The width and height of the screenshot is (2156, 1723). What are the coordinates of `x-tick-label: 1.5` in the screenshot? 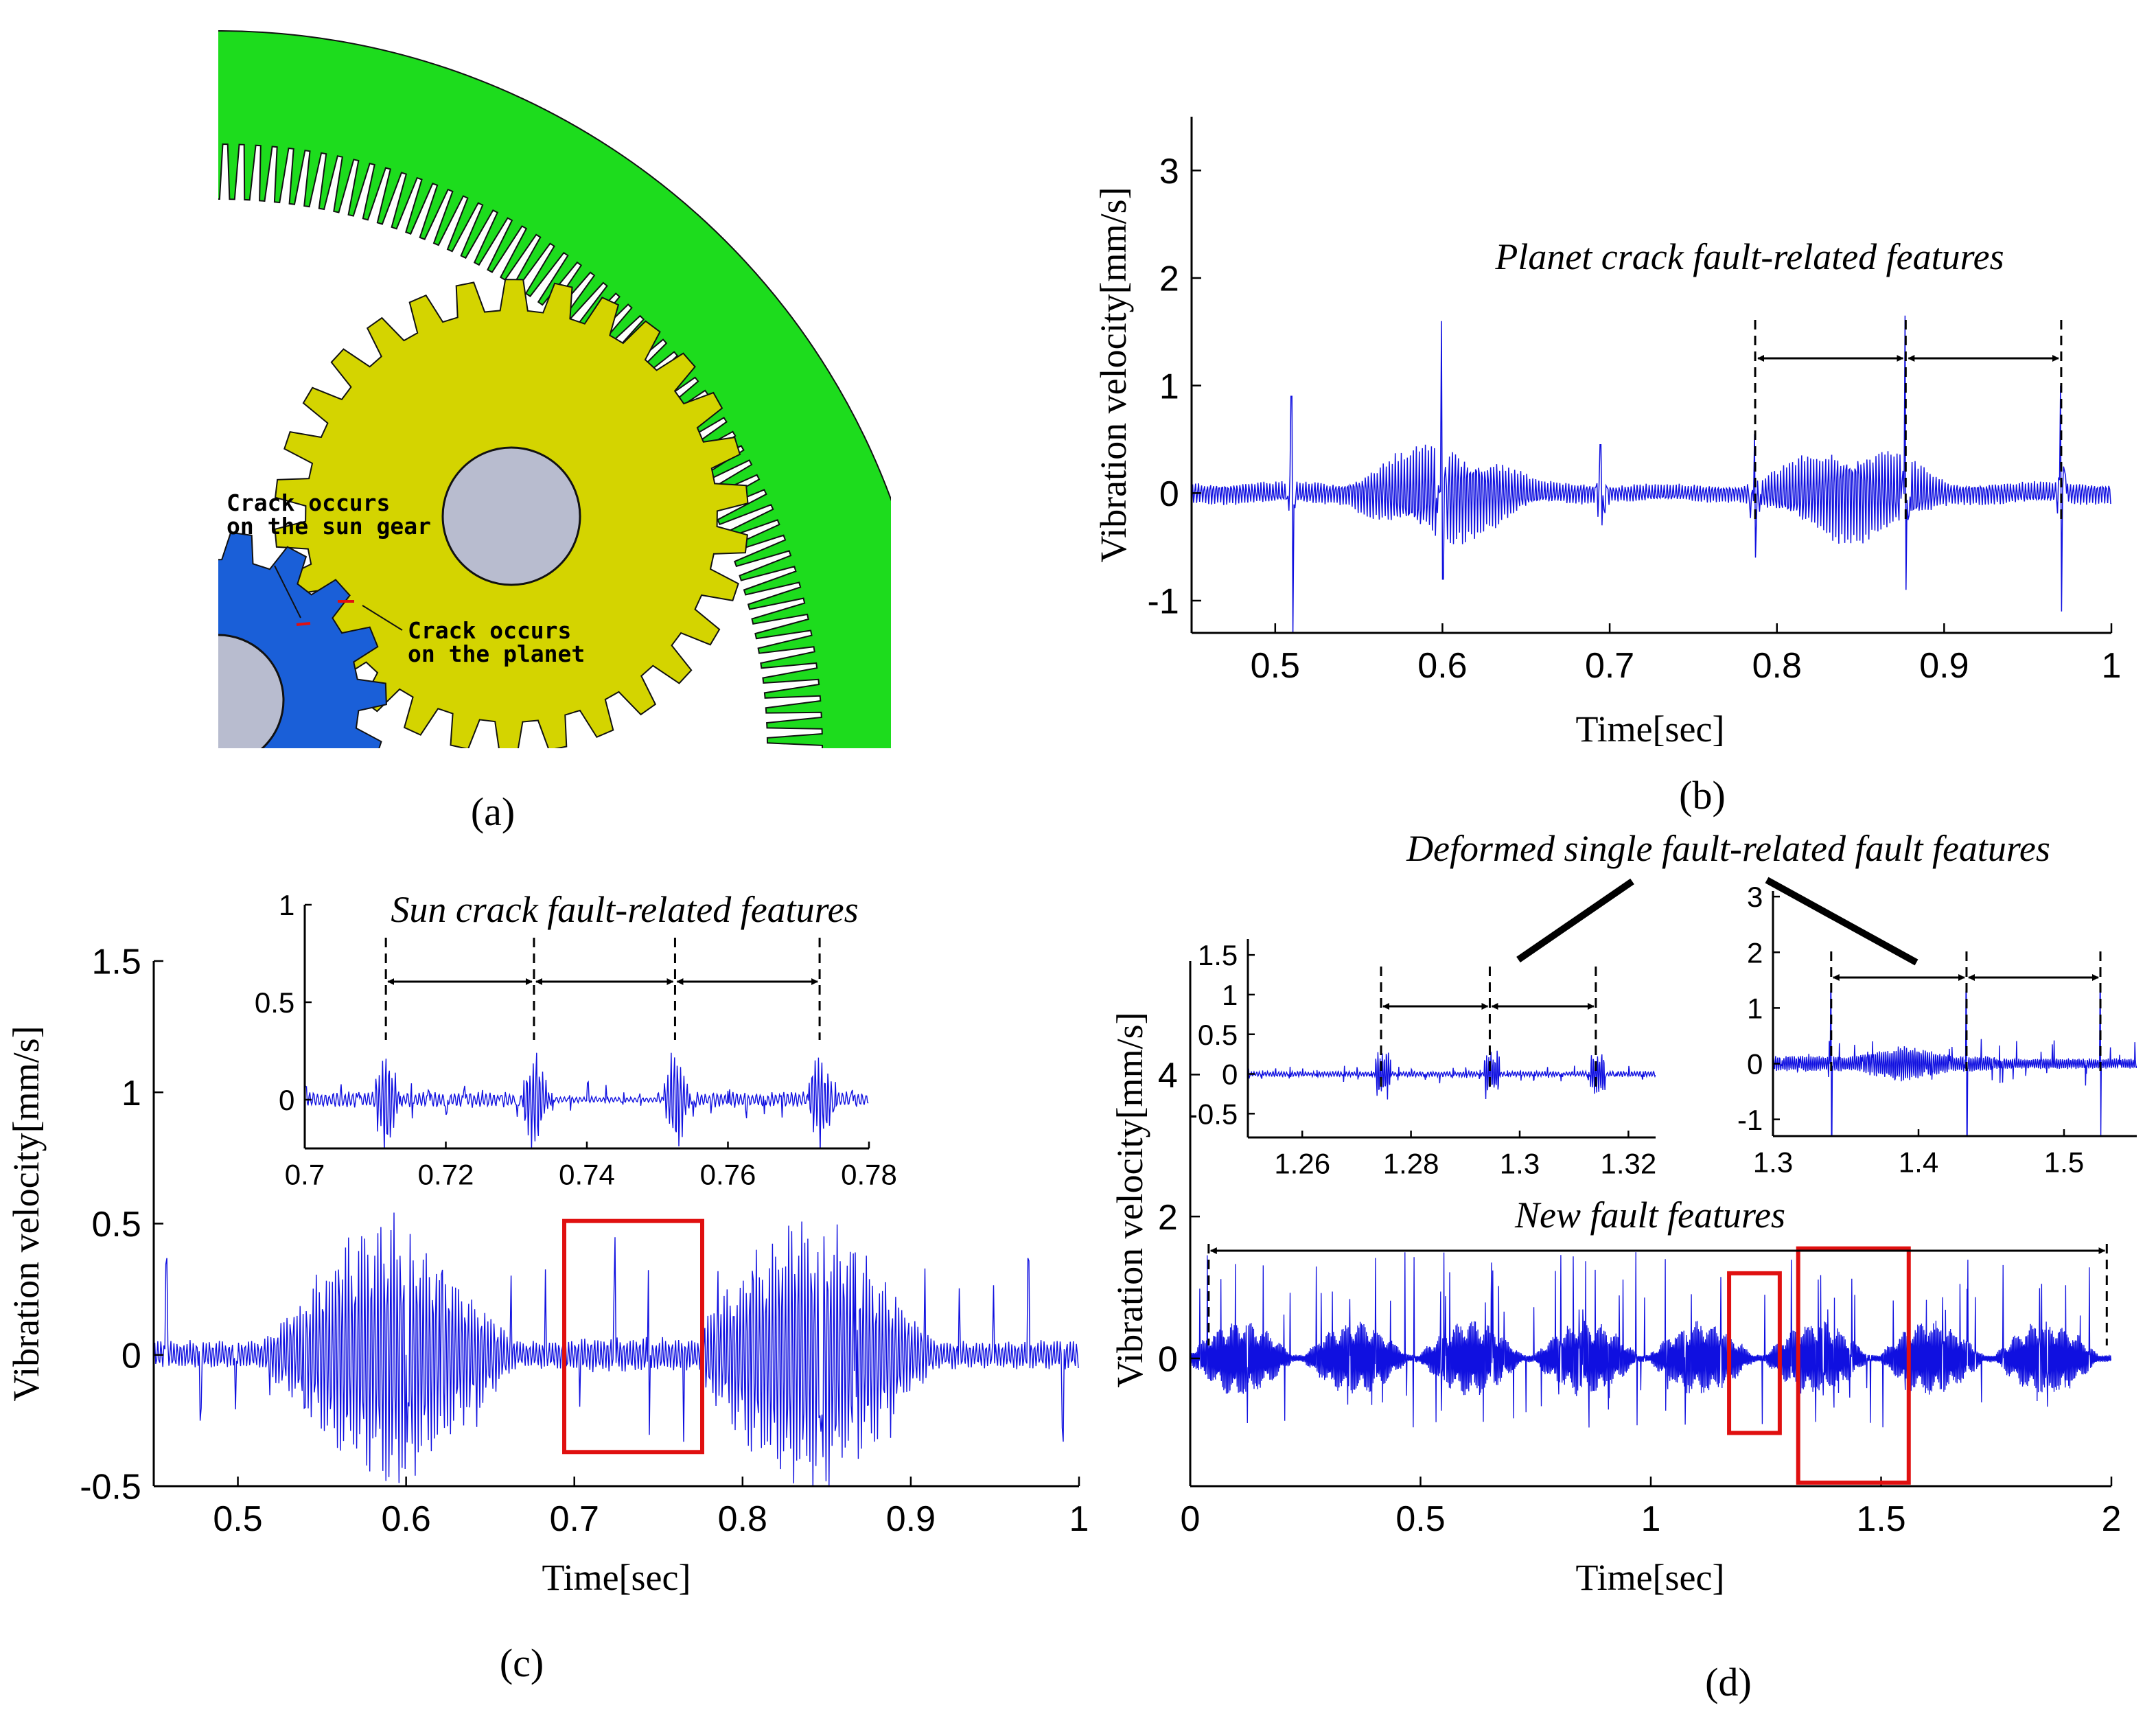 It's located at (2064, 1163).